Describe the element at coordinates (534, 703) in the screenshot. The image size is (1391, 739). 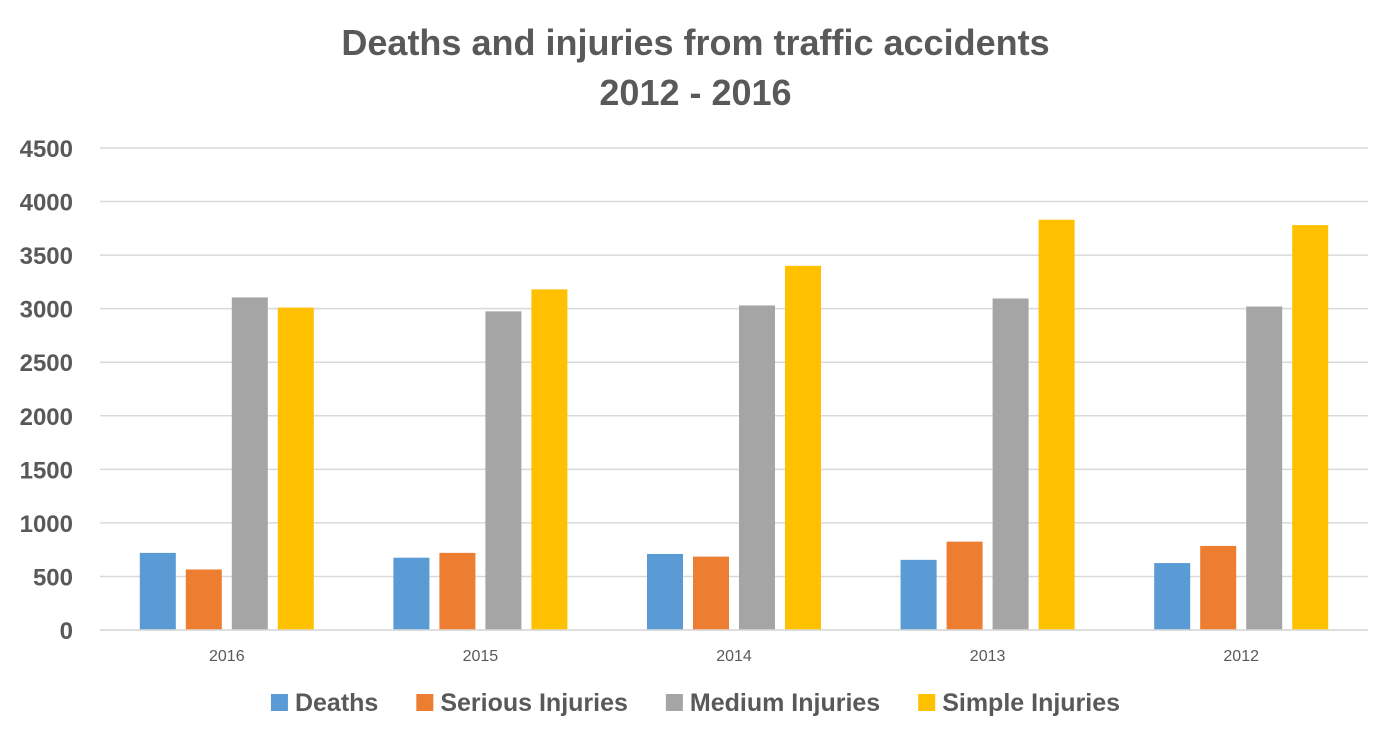
I see `legend-label: Serious Injuries` at that location.